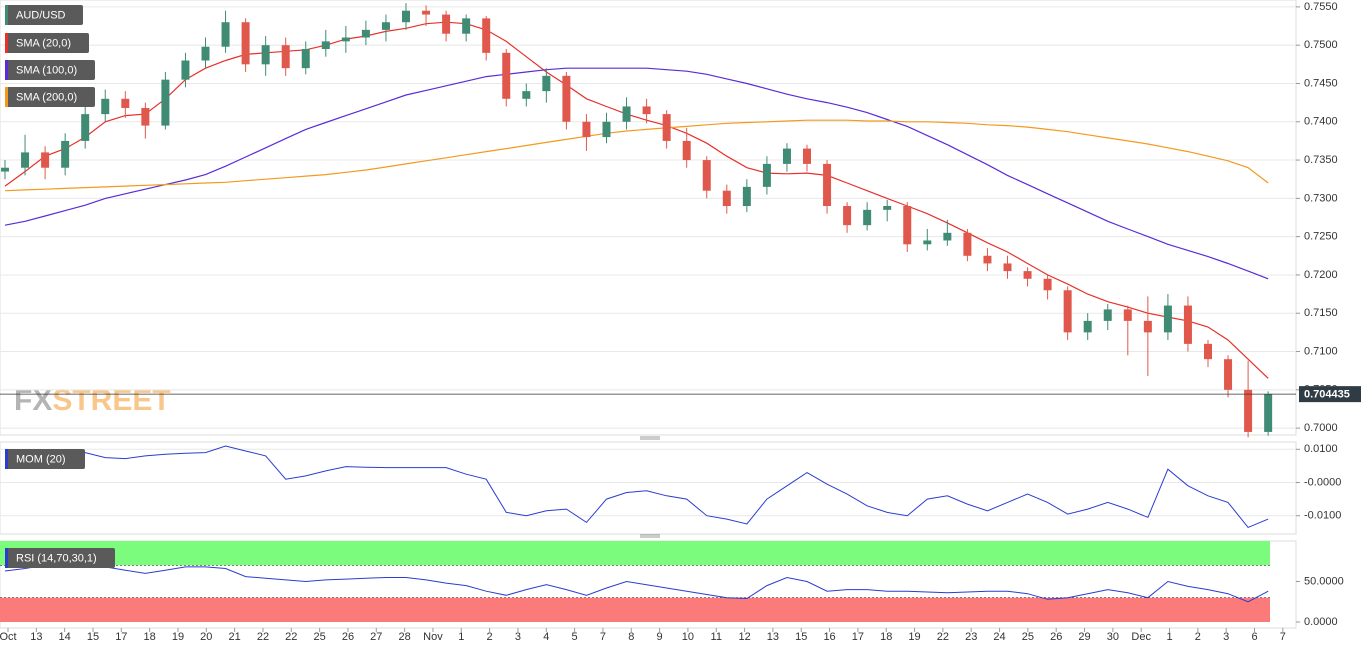 The image size is (1370, 650). What do you see at coordinates (206, 637) in the screenshot?
I see `x-tick-label: 20` at bounding box center [206, 637].